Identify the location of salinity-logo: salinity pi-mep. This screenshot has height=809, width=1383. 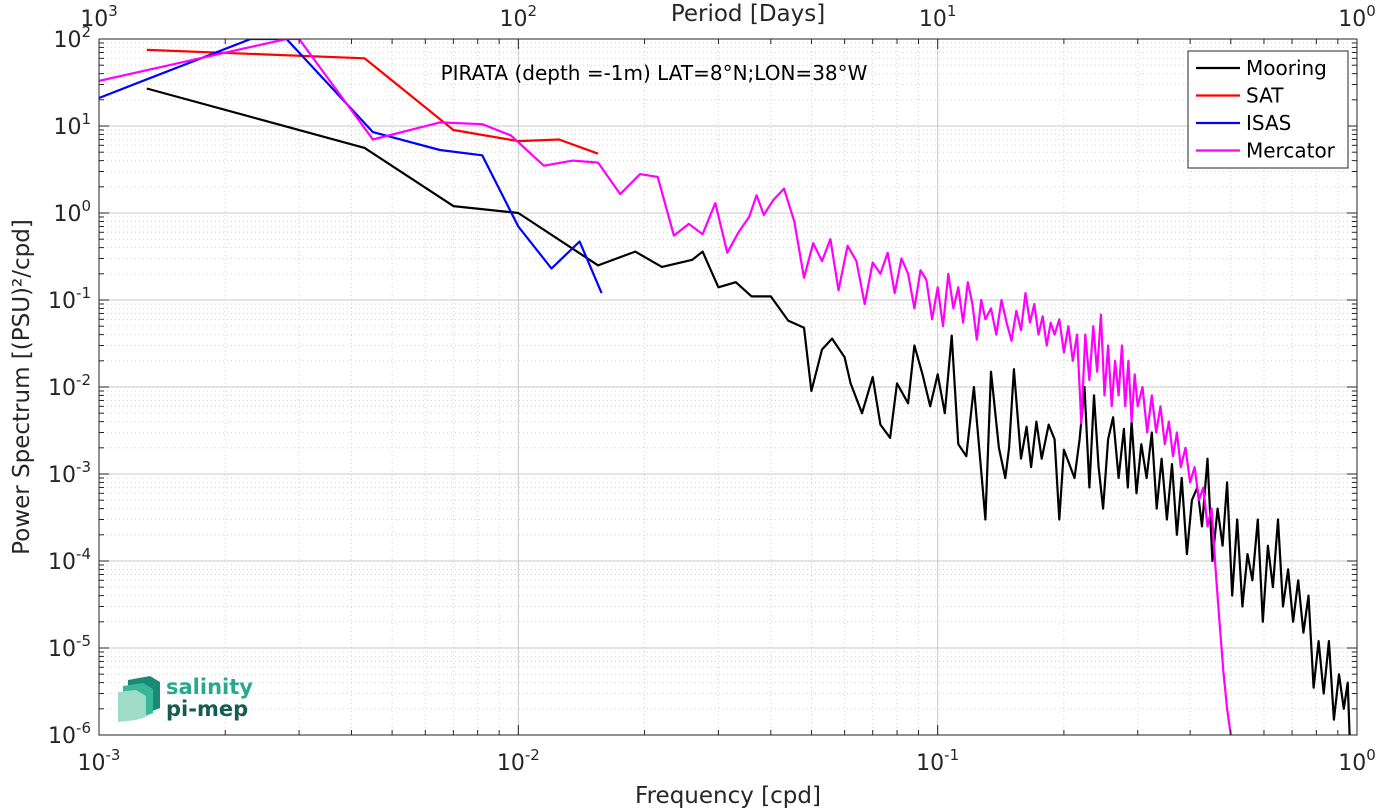
(185, 698).